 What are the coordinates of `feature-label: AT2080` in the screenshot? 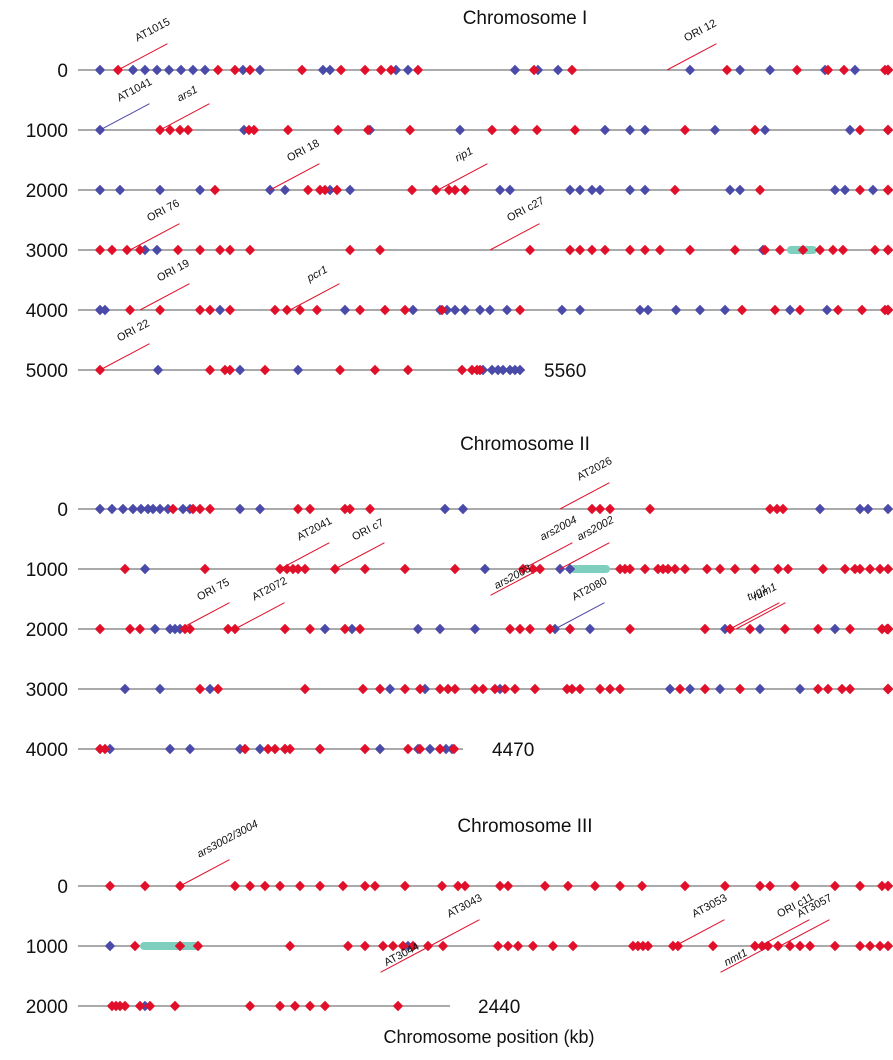 It's located at (581, 602).